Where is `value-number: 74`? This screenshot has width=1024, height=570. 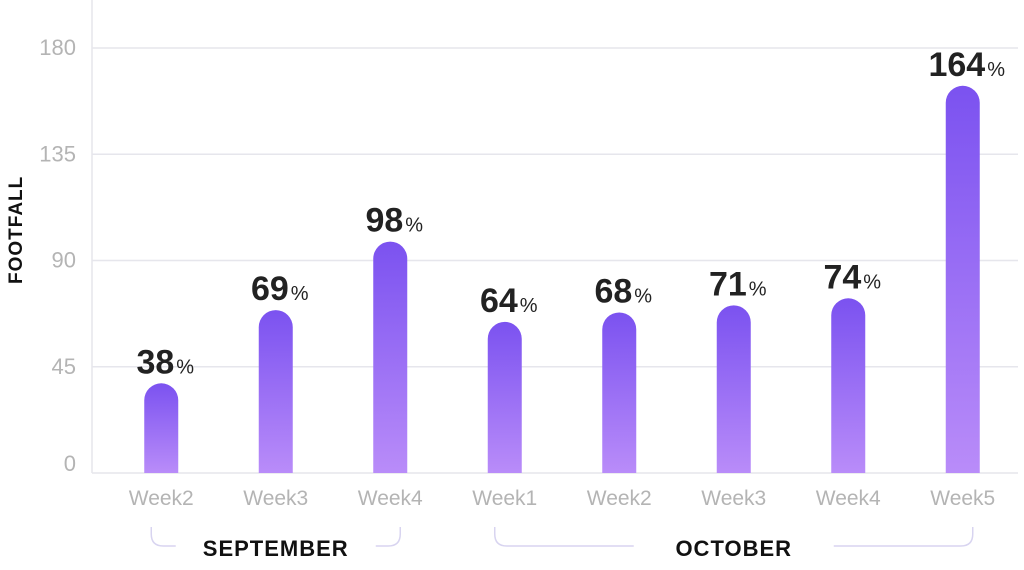
value-number: 74 is located at coordinates (842, 277).